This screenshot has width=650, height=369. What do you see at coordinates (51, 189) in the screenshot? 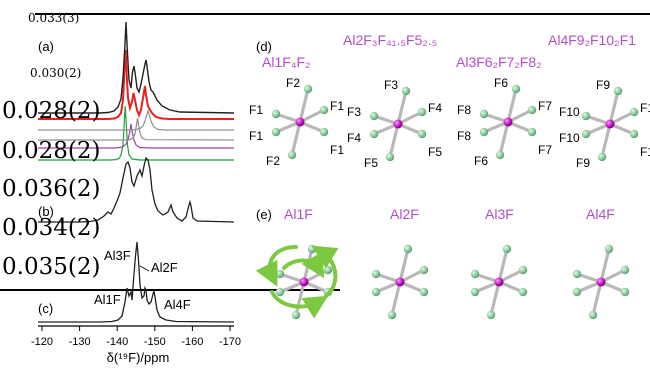
I see `overlay-value-5: 0.036(2)` at bounding box center [51, 189].